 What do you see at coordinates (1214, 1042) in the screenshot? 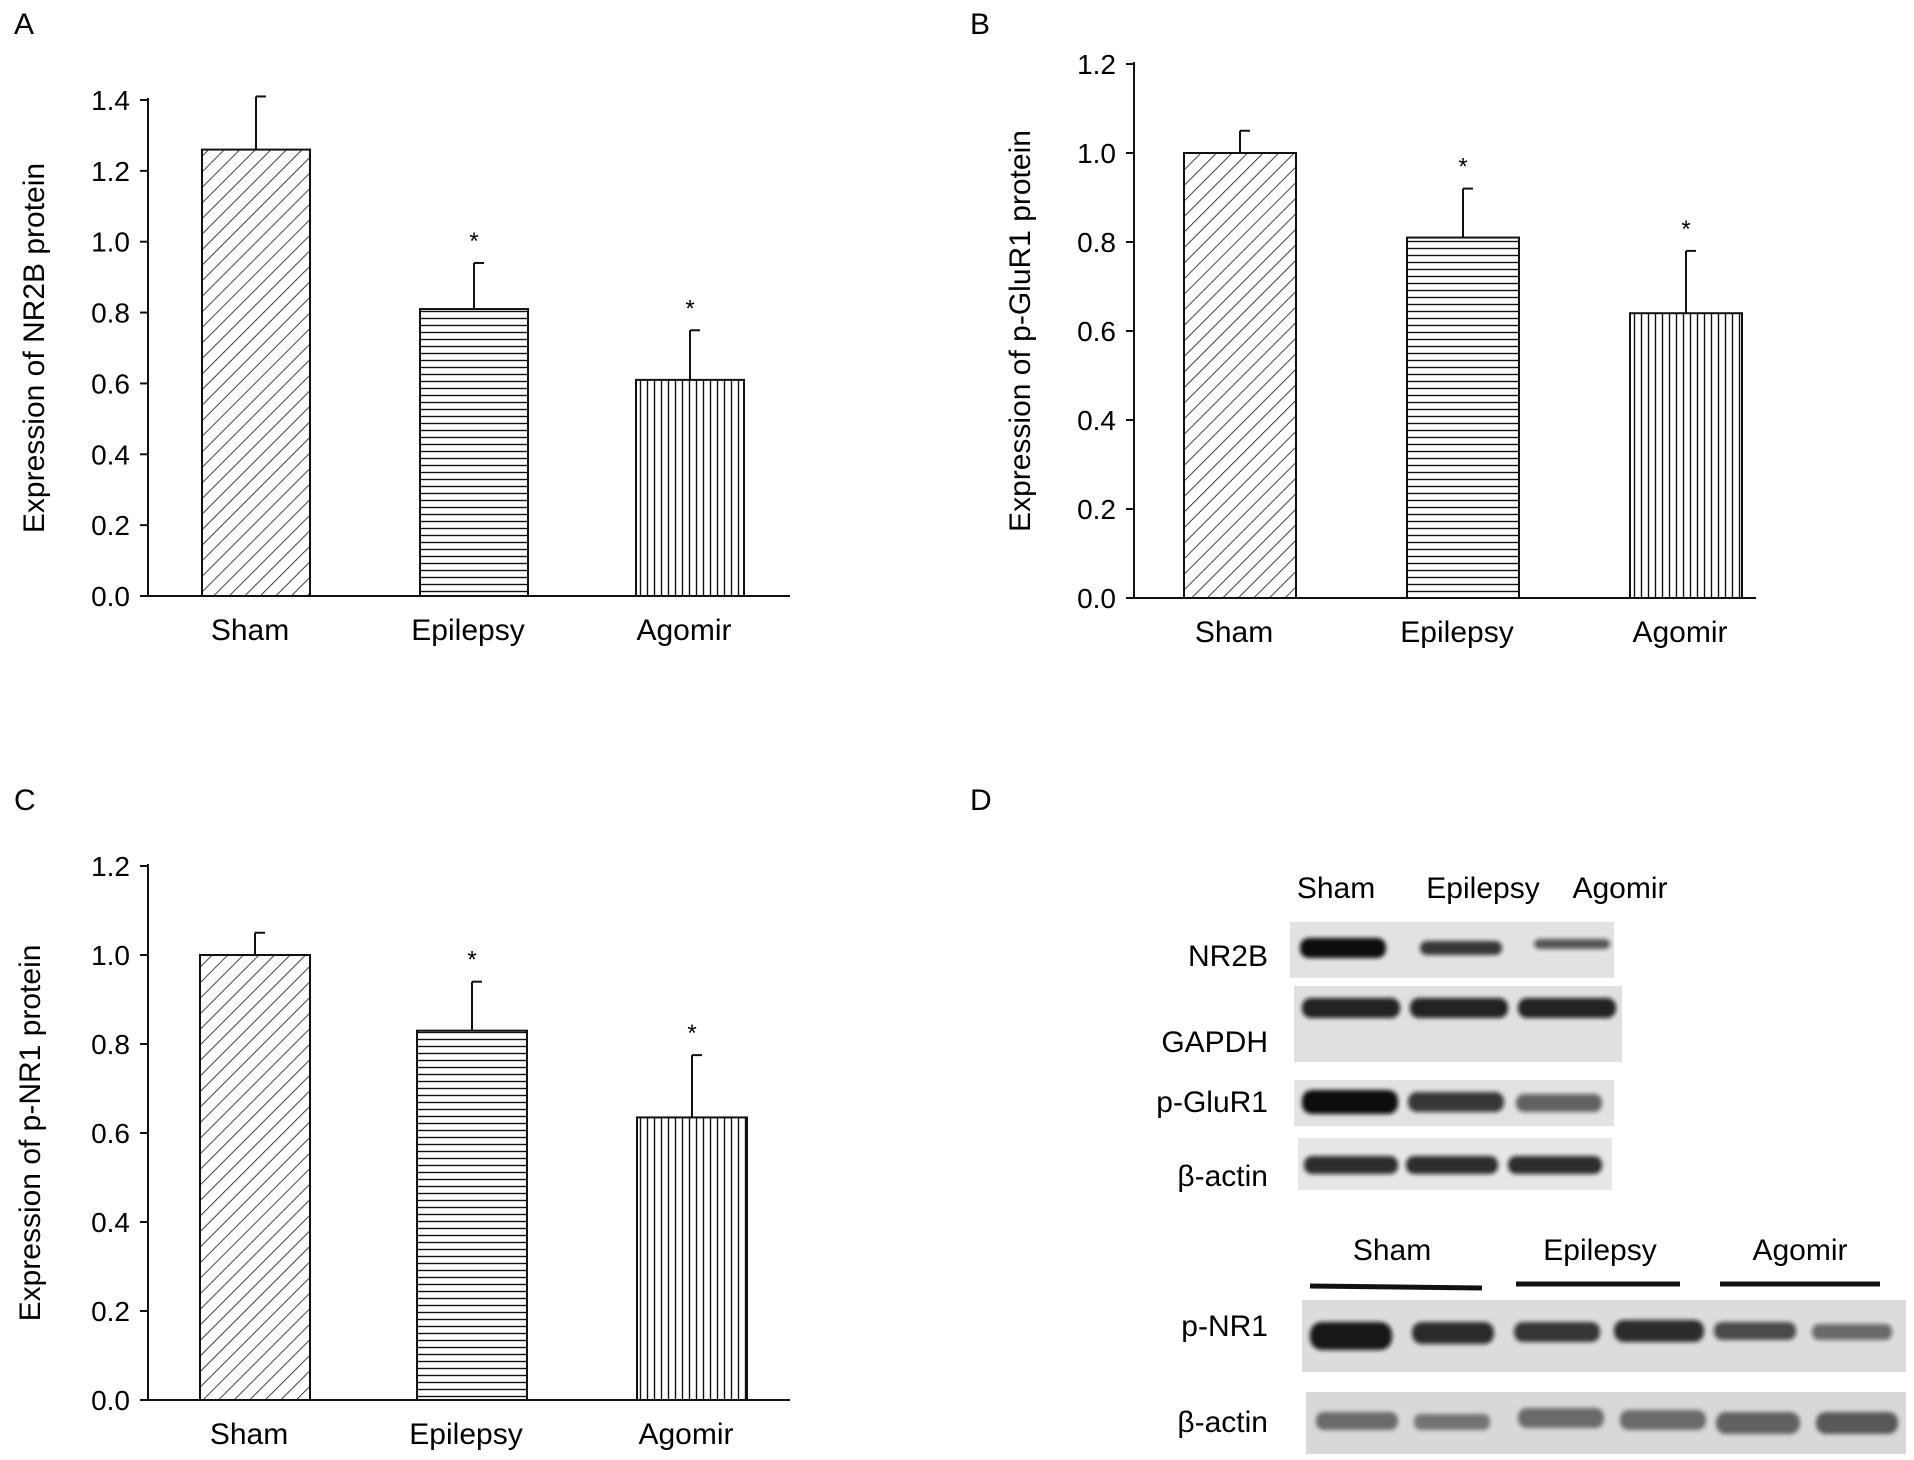
I see `blot-label-gapdh: GAPDH` at bounding box center [1214, 1042].